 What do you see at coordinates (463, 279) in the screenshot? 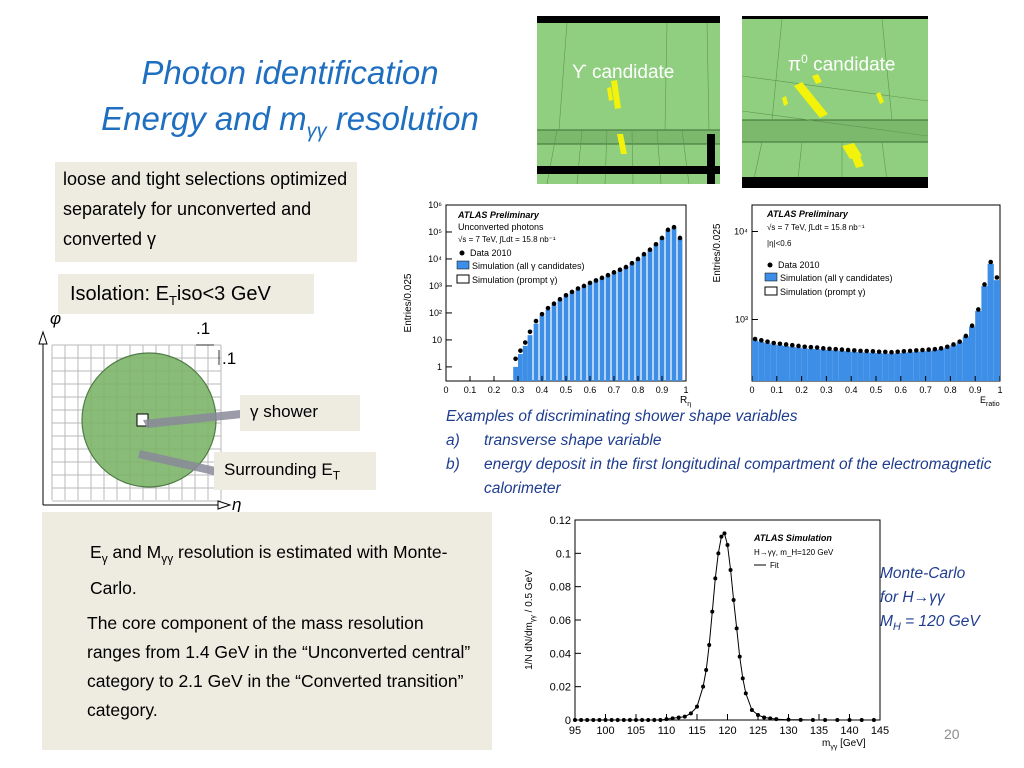
I see `r-eta-legend-prompt-marker` at bounding box center [463, 279].